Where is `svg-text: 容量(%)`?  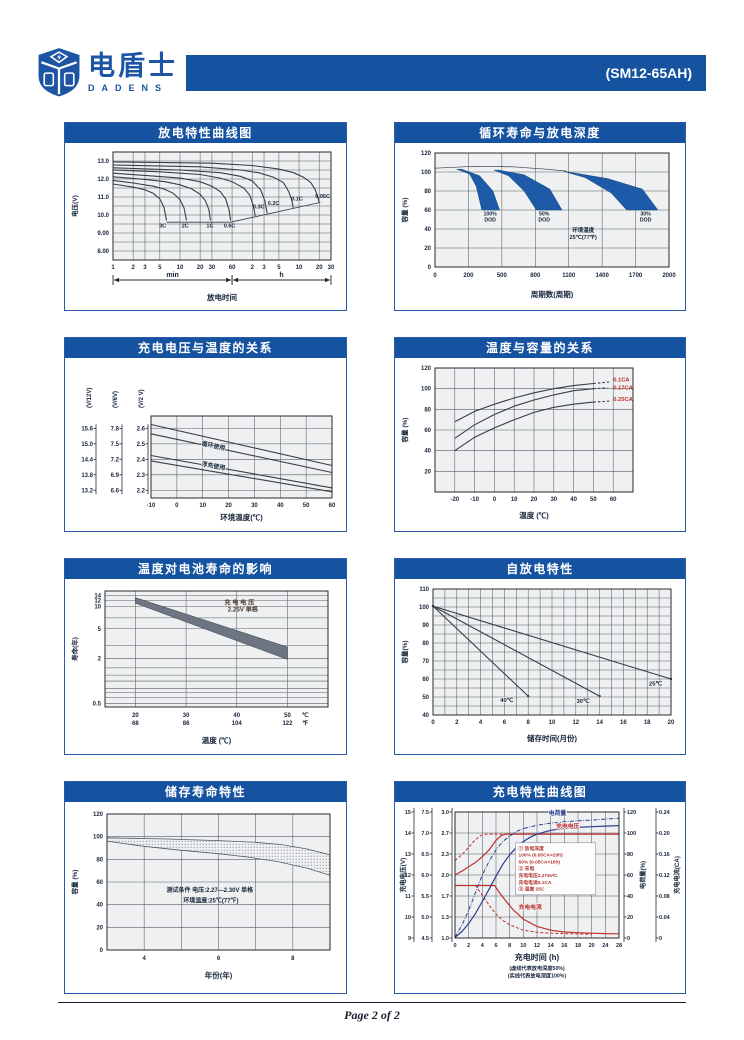 svg-text: 容量(%) is located at coordinates (404, 652).